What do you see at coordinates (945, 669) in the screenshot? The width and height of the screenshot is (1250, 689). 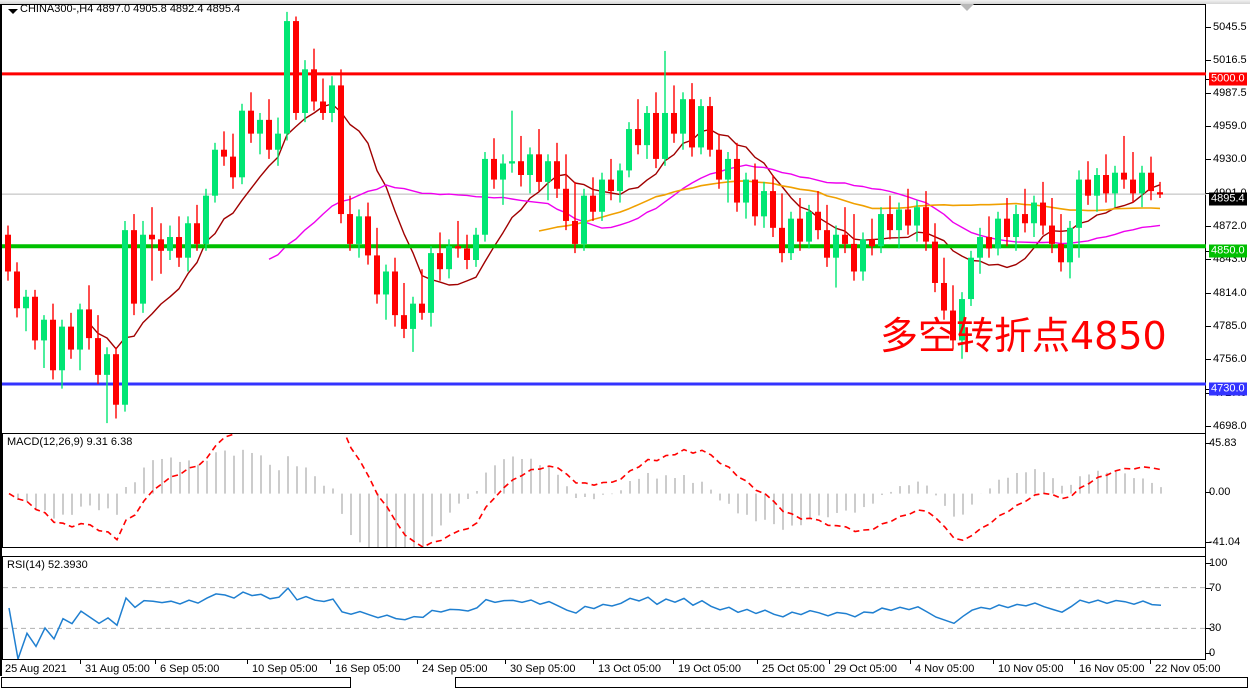 I see `time-axis-label: 4 Nov 05:00` at bounding box center [945, 669].